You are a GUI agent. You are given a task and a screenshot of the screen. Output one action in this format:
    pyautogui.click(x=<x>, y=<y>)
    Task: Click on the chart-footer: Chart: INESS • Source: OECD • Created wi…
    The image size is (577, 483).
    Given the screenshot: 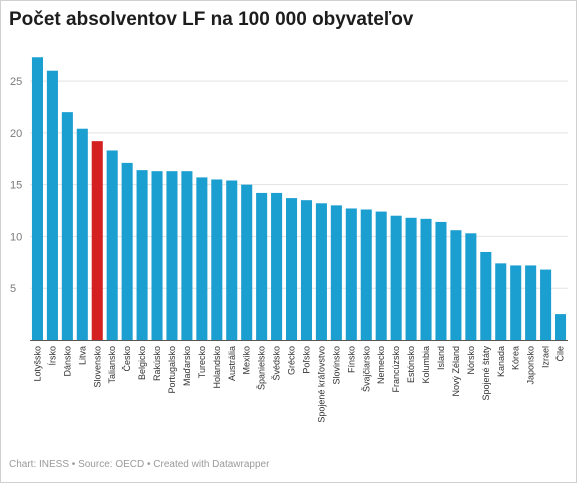 What is the action you would take?
    pyautogui.click(x=139, y=464)
    